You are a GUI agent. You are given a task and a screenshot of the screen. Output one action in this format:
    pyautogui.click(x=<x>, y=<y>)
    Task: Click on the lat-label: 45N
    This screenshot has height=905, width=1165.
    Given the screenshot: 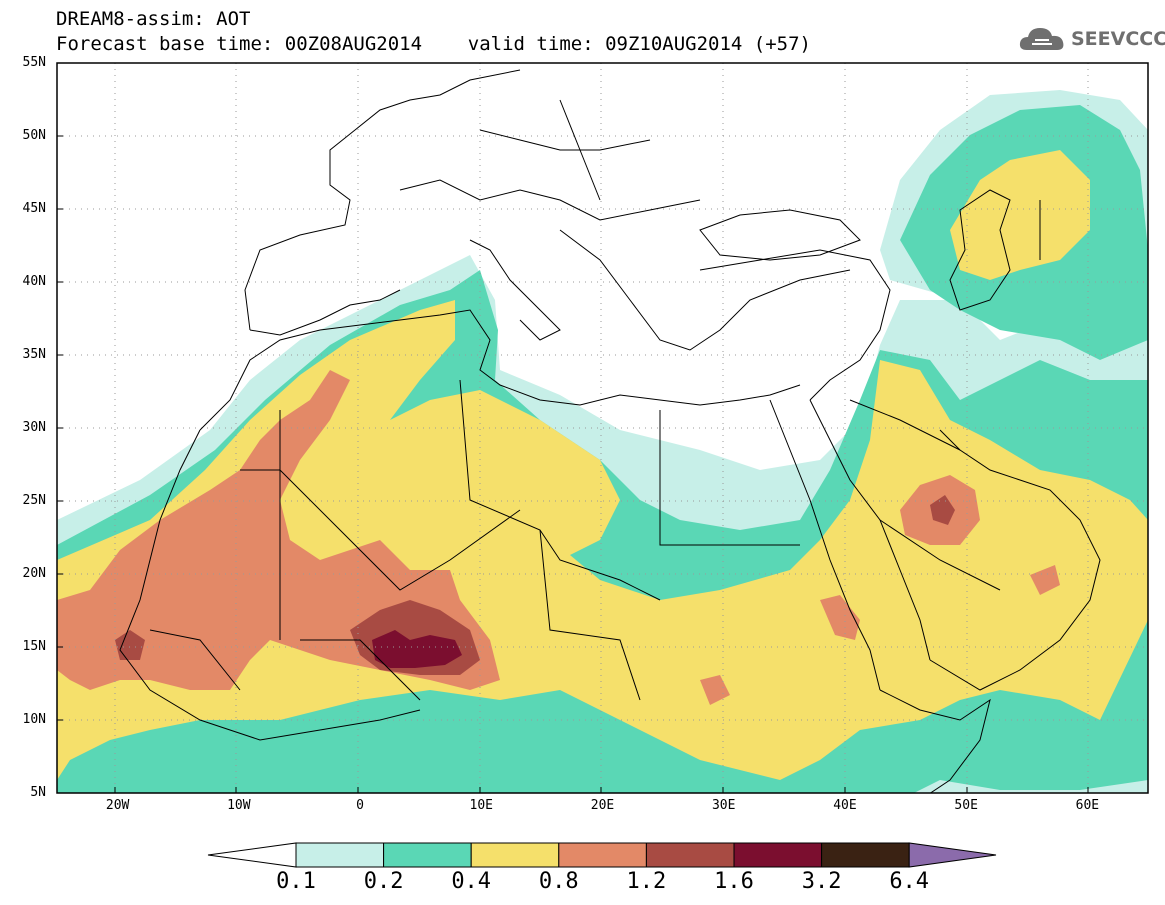 What is the action you would take?
    pyautogui.click(x=34, y=208)
    